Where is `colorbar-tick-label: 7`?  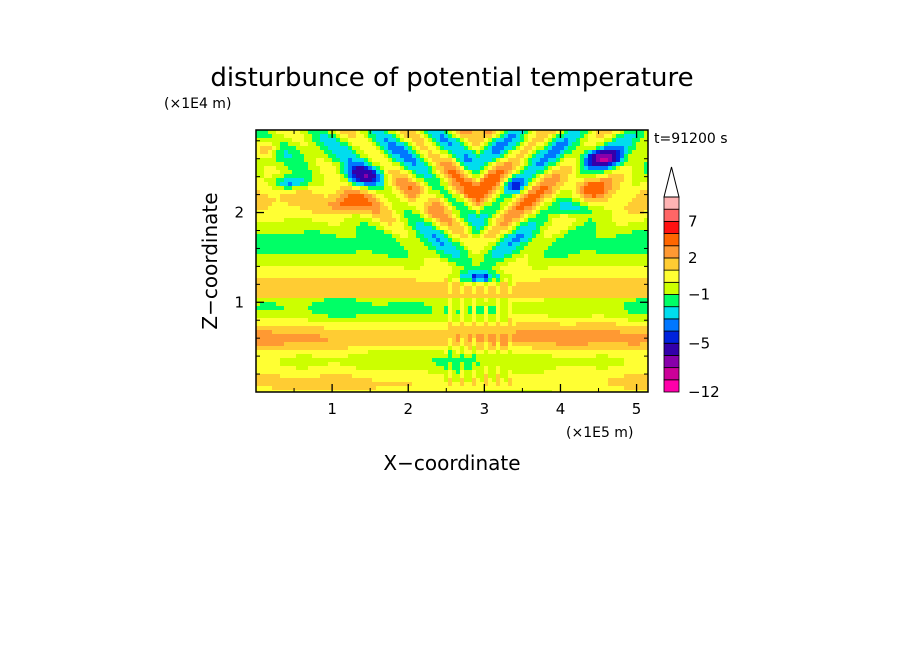
colorbar-tick-label: 7 is located at coordinates (693, 221).